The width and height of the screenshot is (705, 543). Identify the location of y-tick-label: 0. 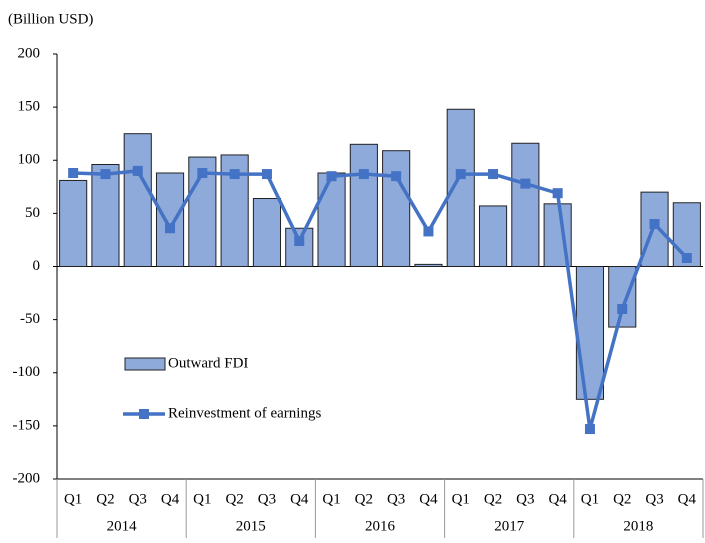
(37, 266).